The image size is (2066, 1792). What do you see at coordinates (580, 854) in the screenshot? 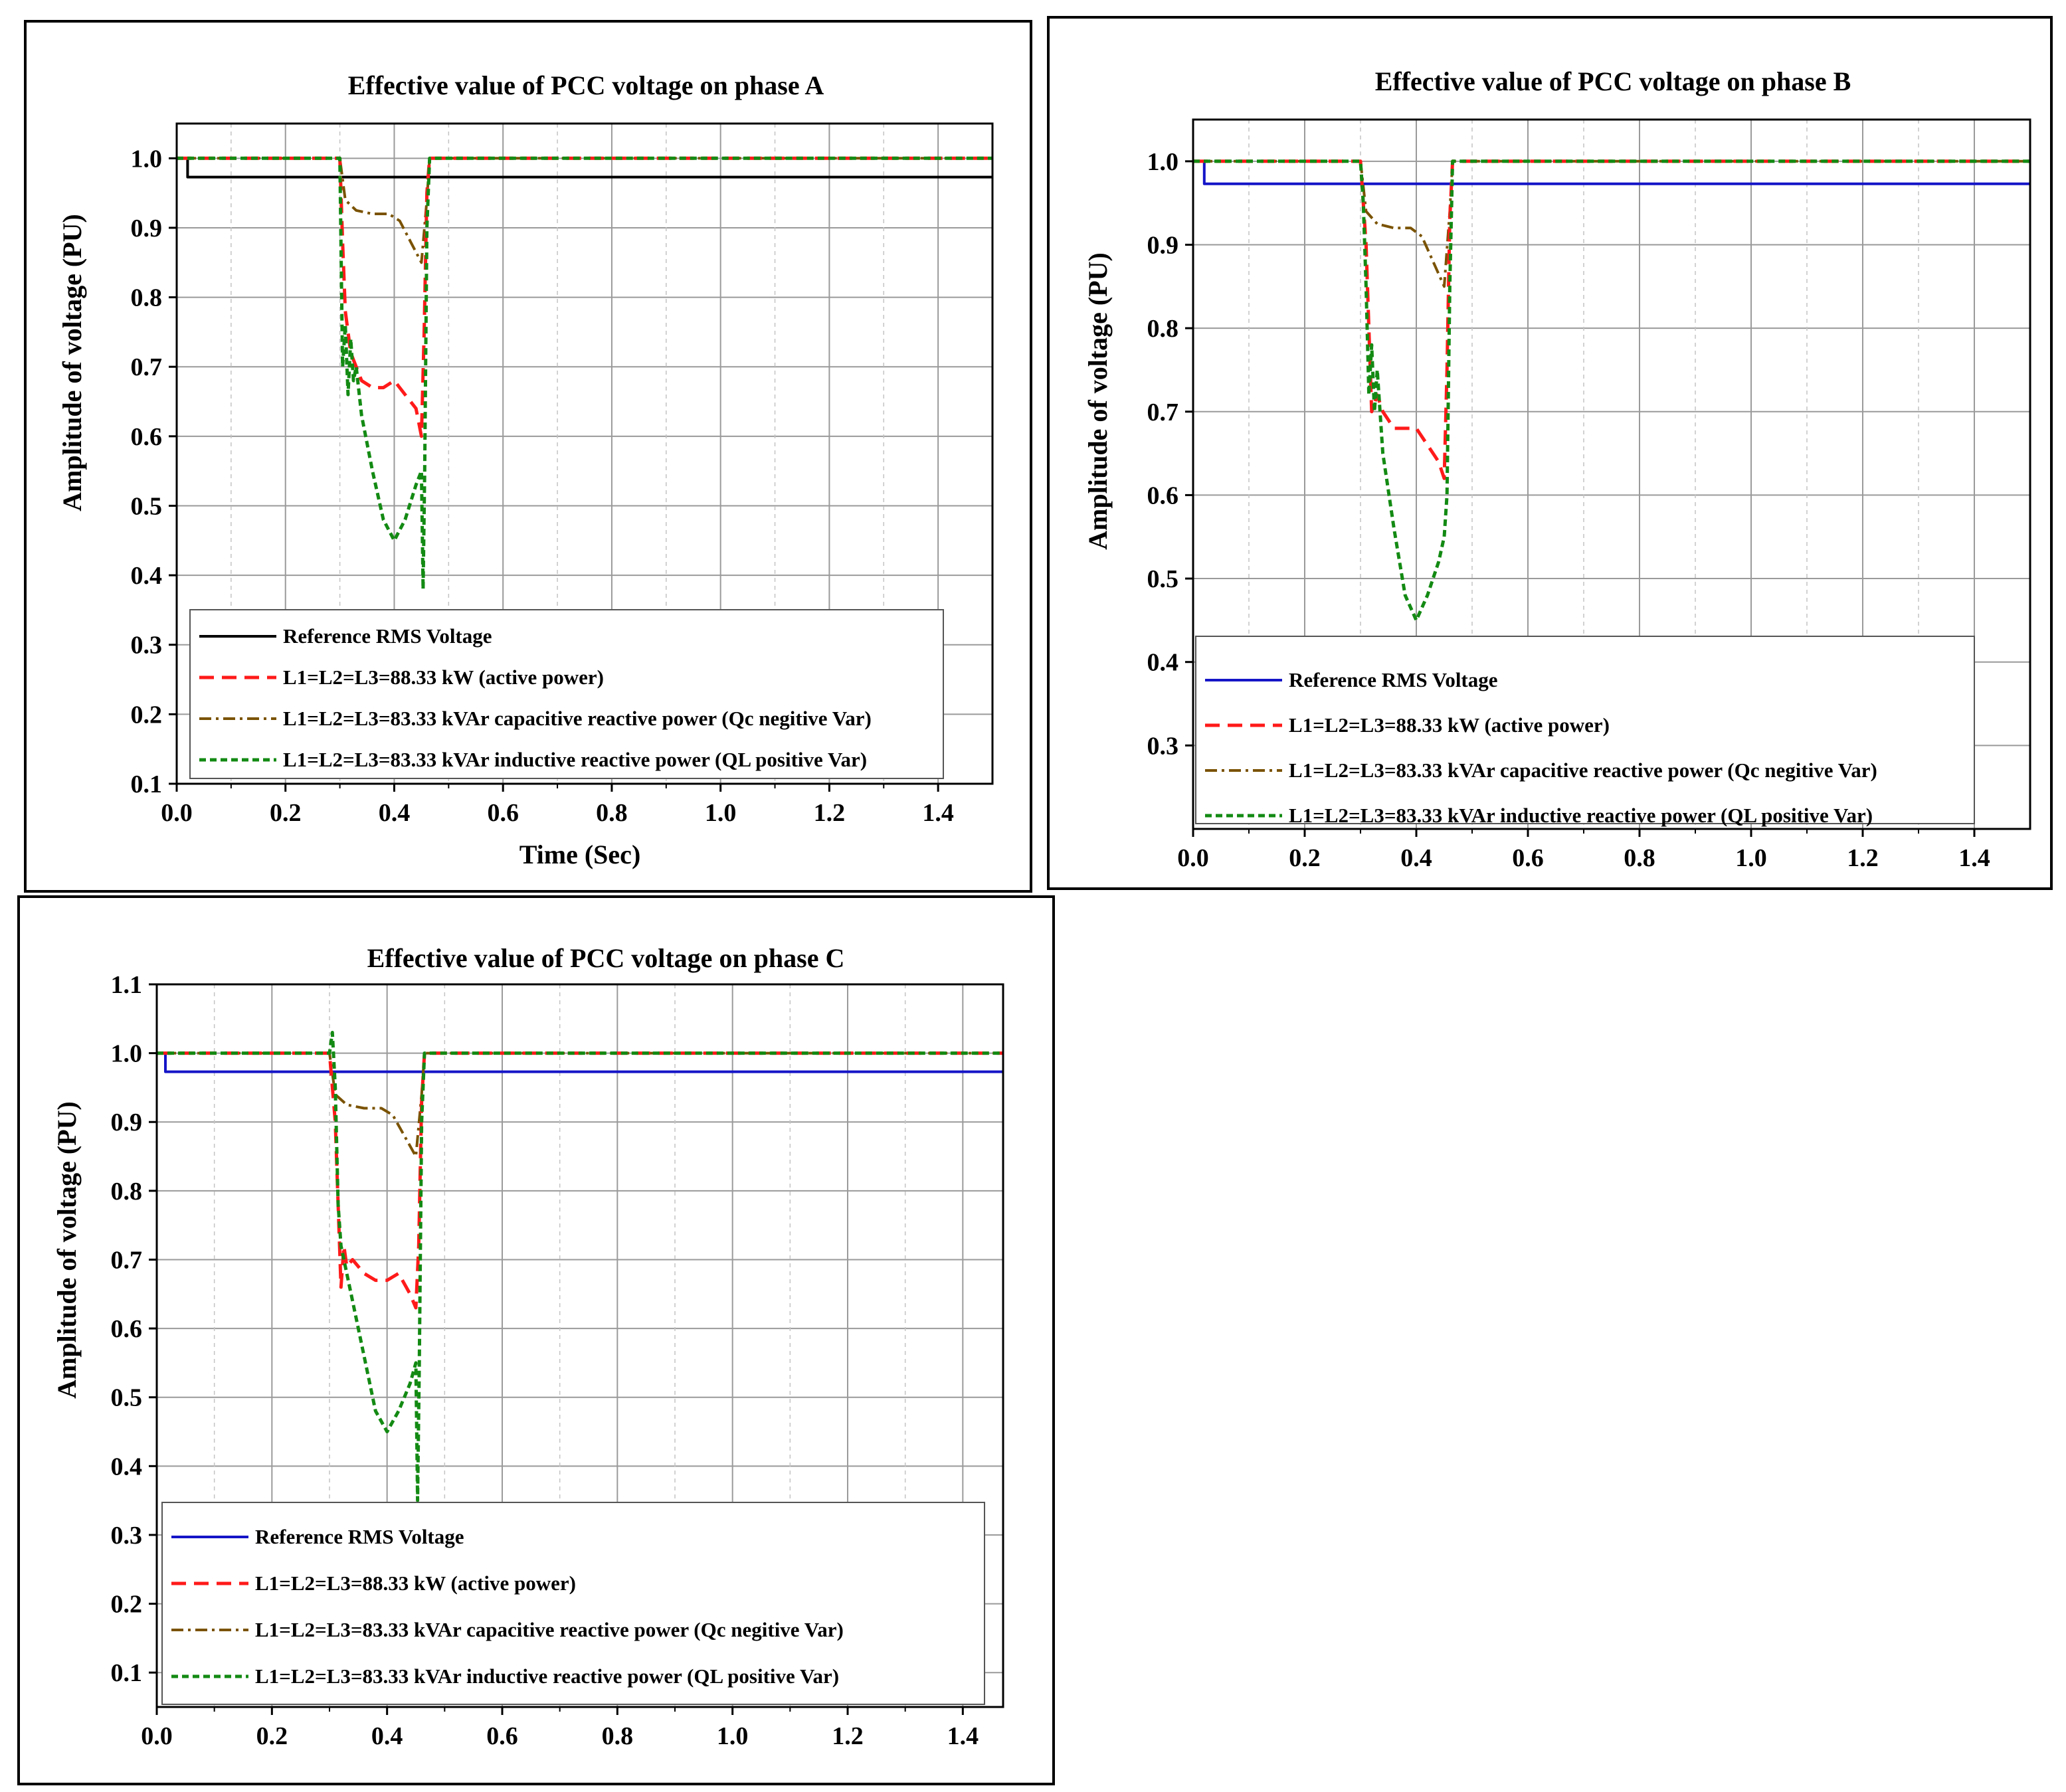
I see `x-axis-label: Time (Sec)` at bounding box center [580, 854].